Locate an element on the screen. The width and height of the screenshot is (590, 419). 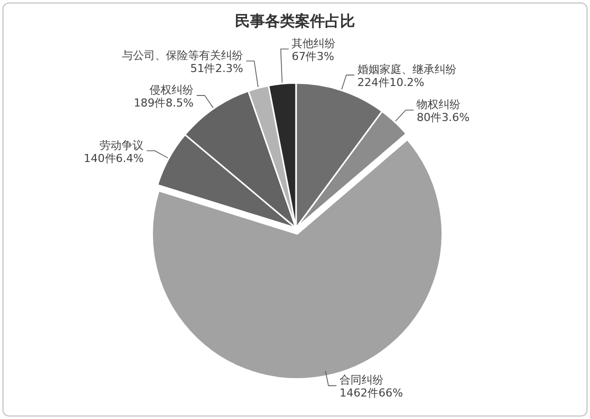
data-label: 1462件66% is located at coordinates (371, 393).